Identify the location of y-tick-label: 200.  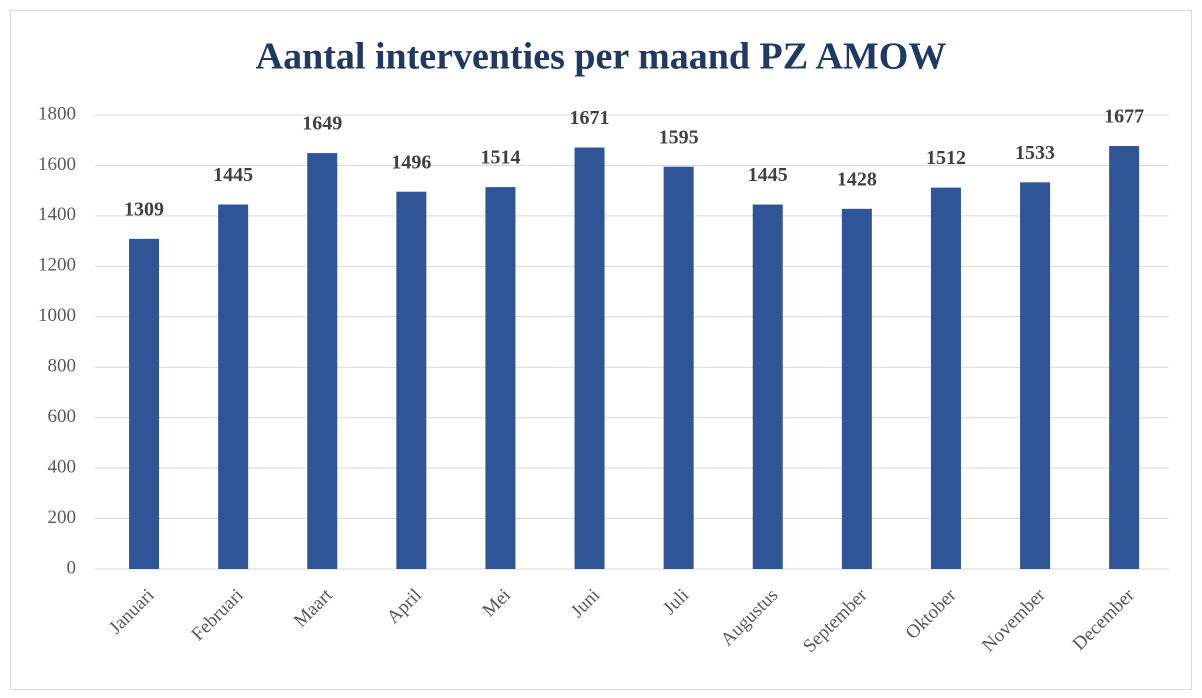
(62, 517).